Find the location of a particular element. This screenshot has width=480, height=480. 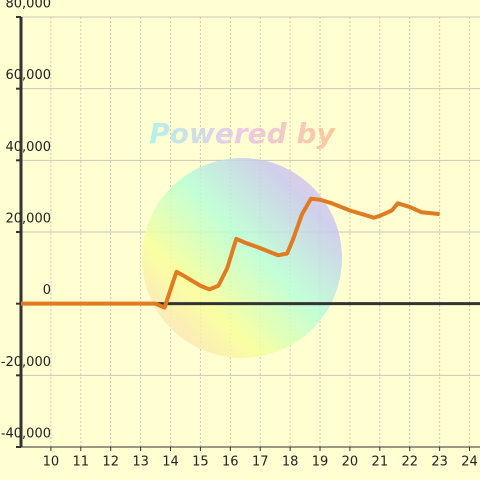

y-tick-label: -40,000 is located at coordinates (26, 434).